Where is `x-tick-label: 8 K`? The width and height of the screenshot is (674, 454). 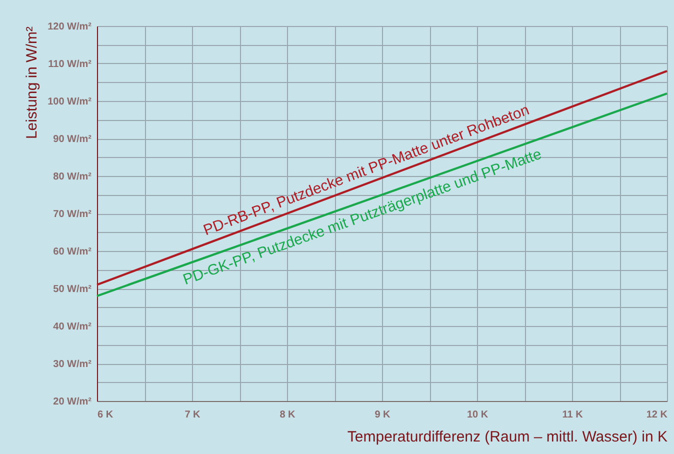 x-tick-label: 8 K is located at coordinates (288, 415).